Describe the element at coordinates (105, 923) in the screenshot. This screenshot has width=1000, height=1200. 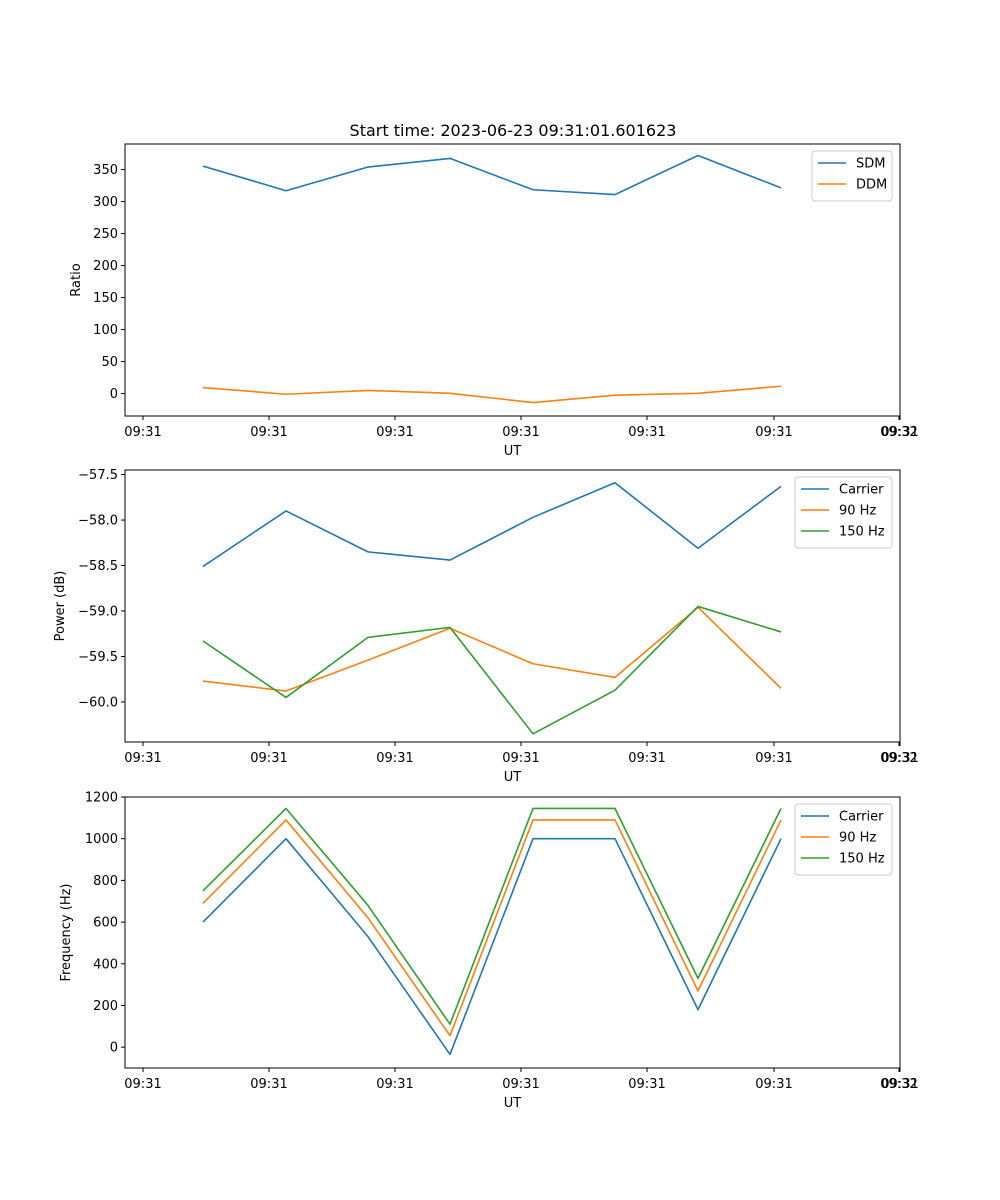
I see `y-tick-label: 600` at that location.